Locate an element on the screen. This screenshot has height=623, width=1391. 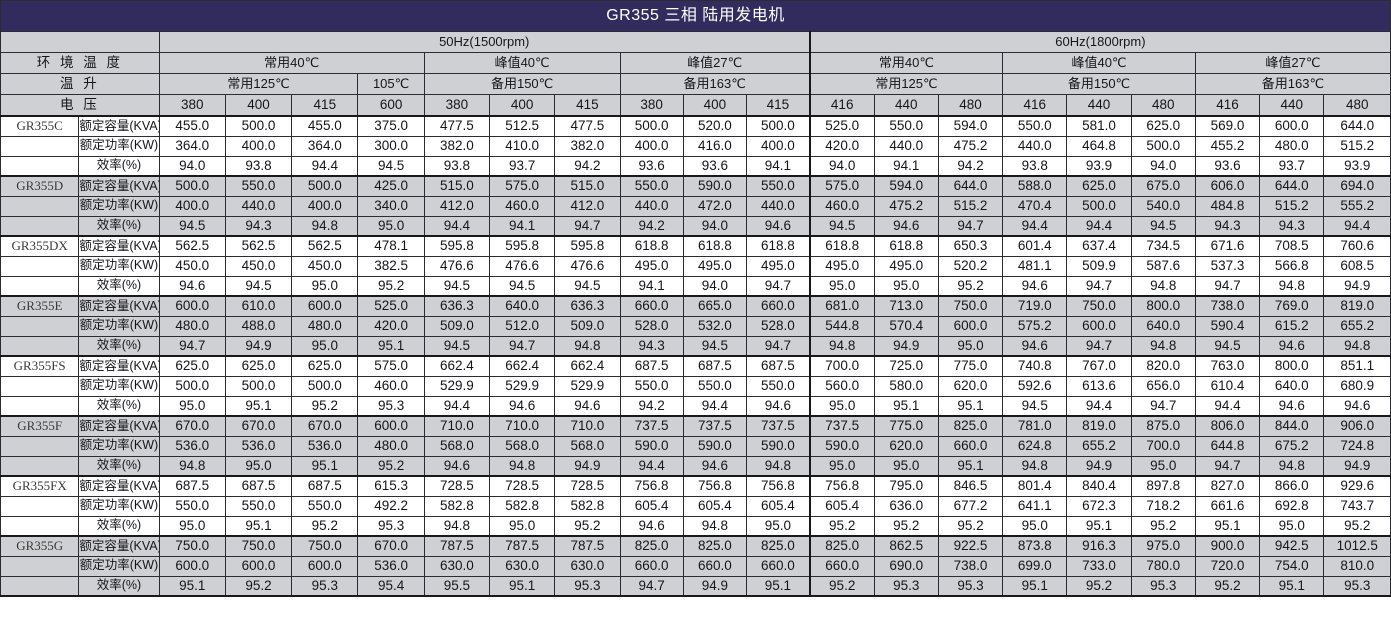
cell-gr355fx-capacity-10: 756.8 is located at coordinates (841, 486).